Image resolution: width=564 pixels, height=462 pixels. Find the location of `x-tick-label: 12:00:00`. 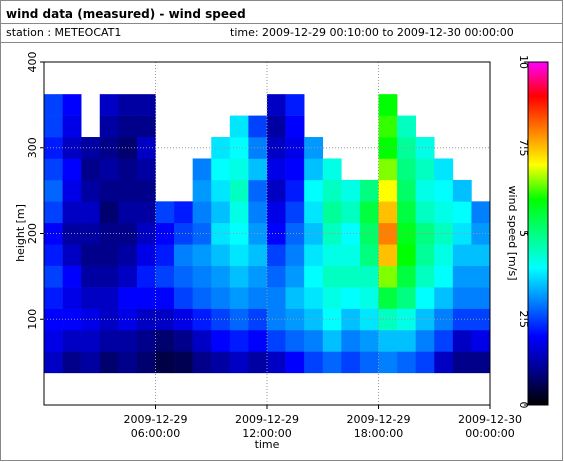

x-tick-label: 12:00:00 is located at coordinates (266, 433).